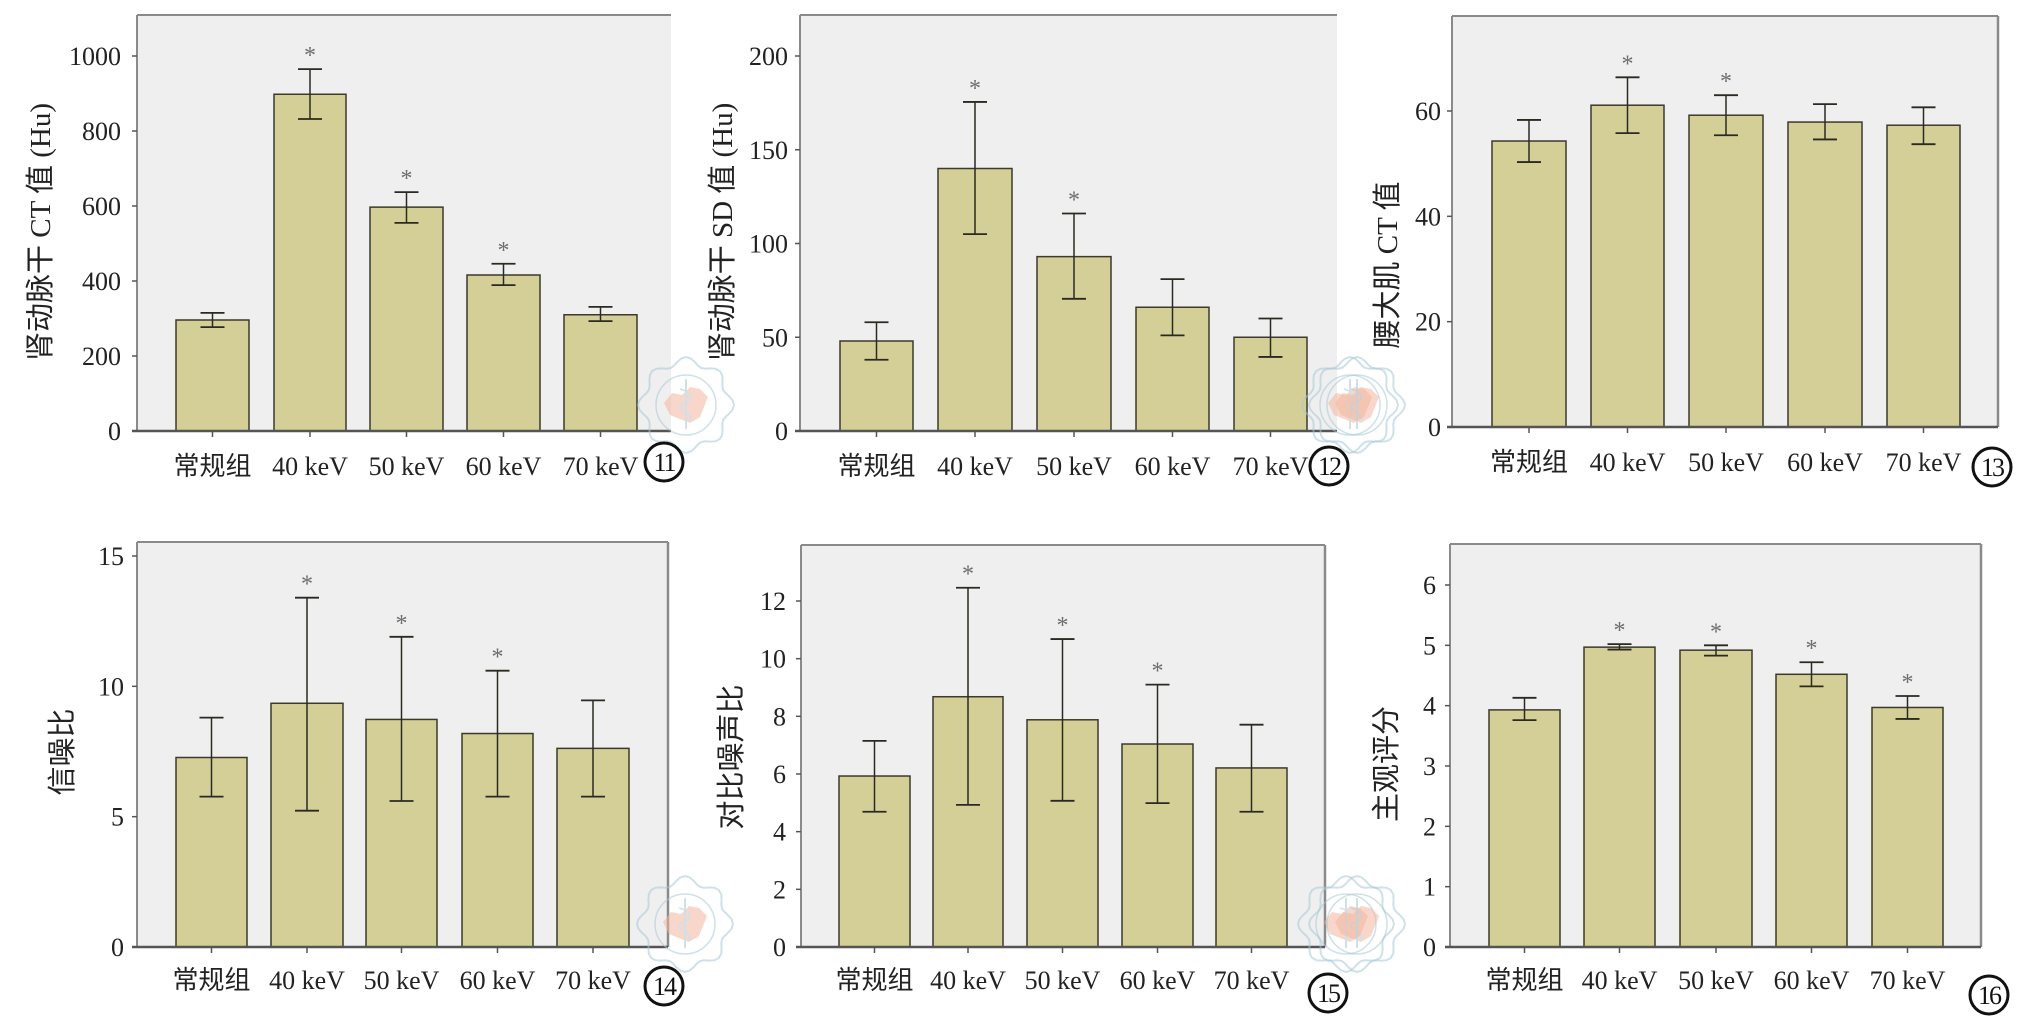  I want to click on y-tick-label: 5, so click(117, 817).